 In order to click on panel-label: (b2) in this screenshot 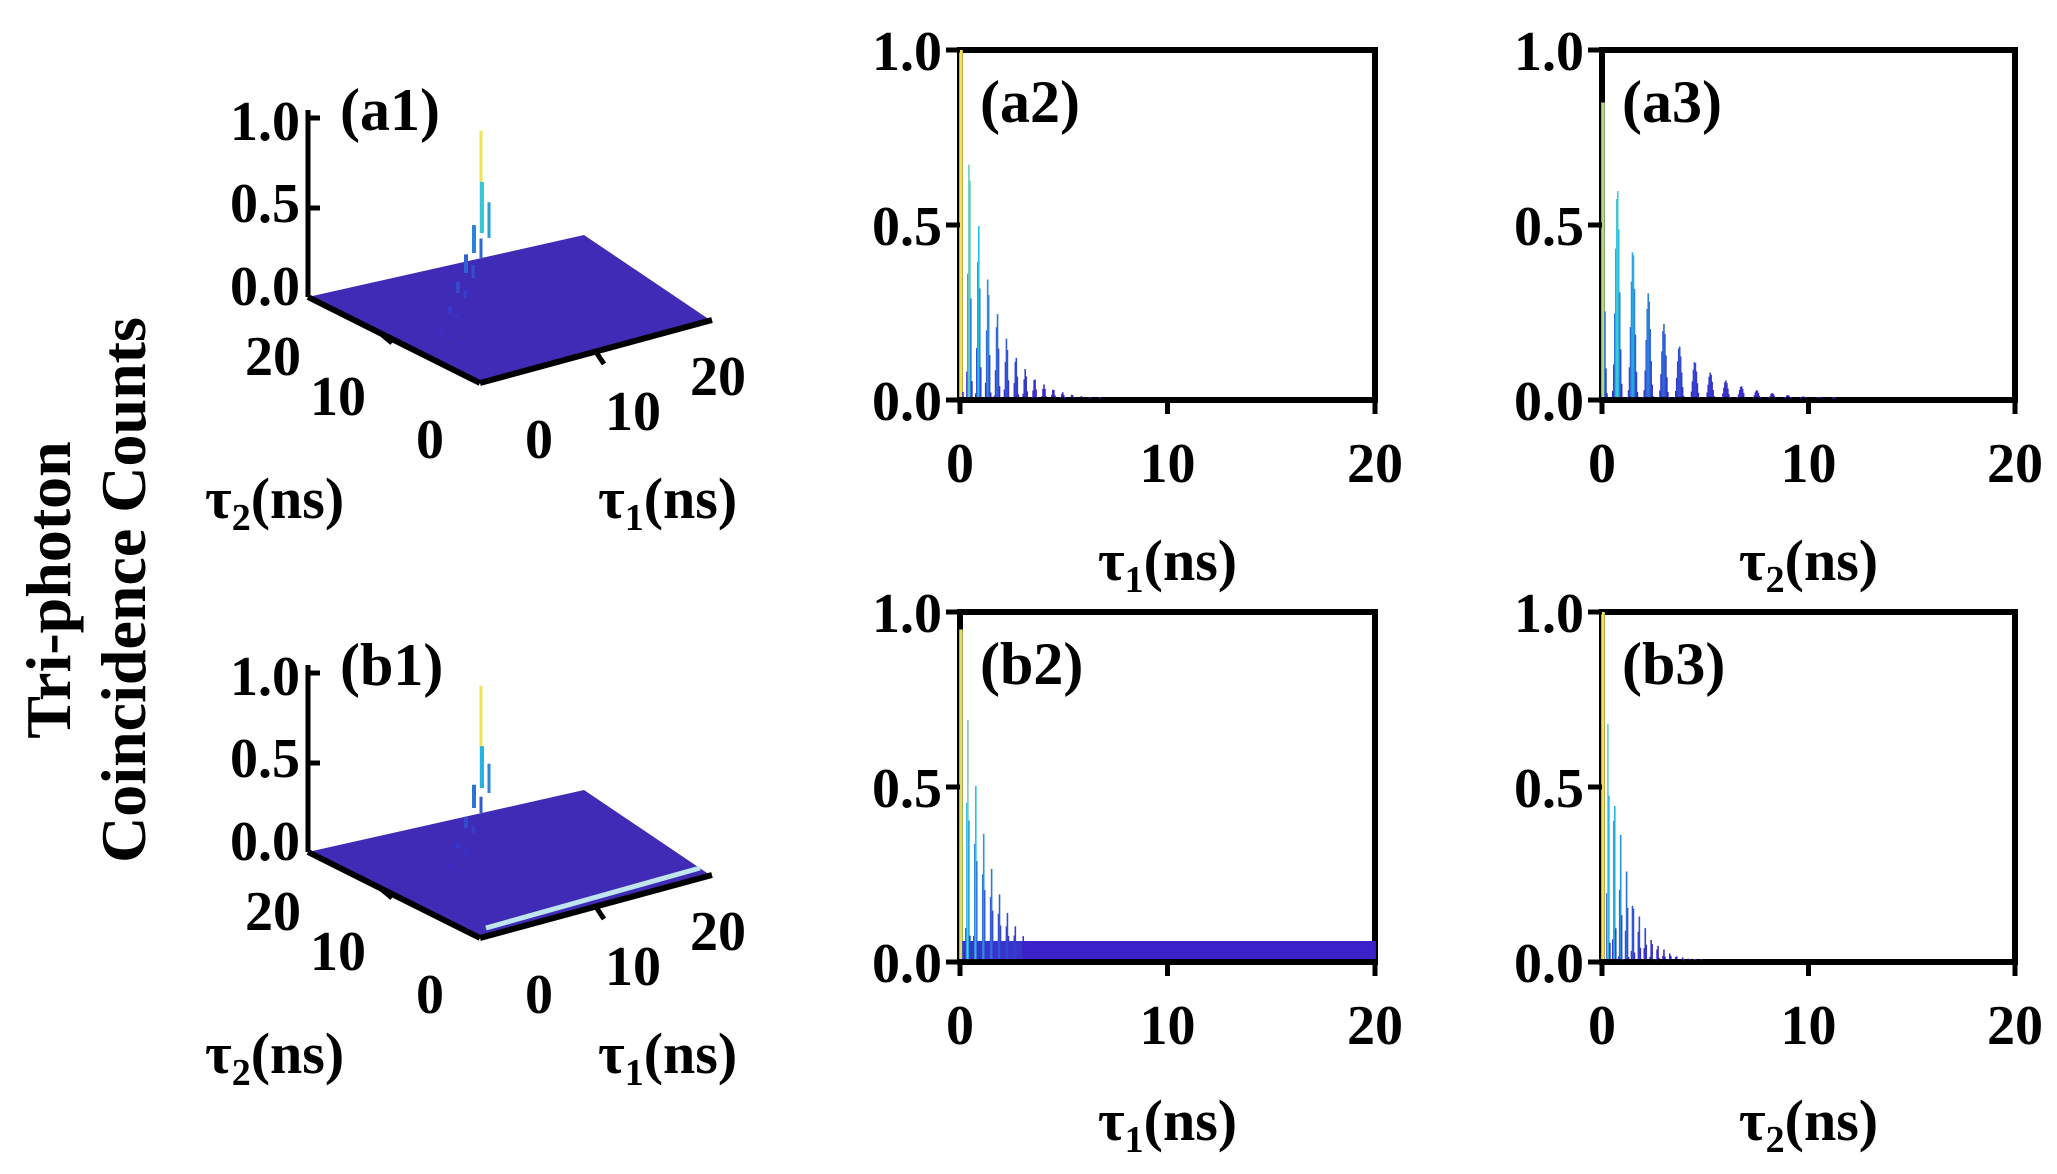, I will do `click(1031, 664)`.